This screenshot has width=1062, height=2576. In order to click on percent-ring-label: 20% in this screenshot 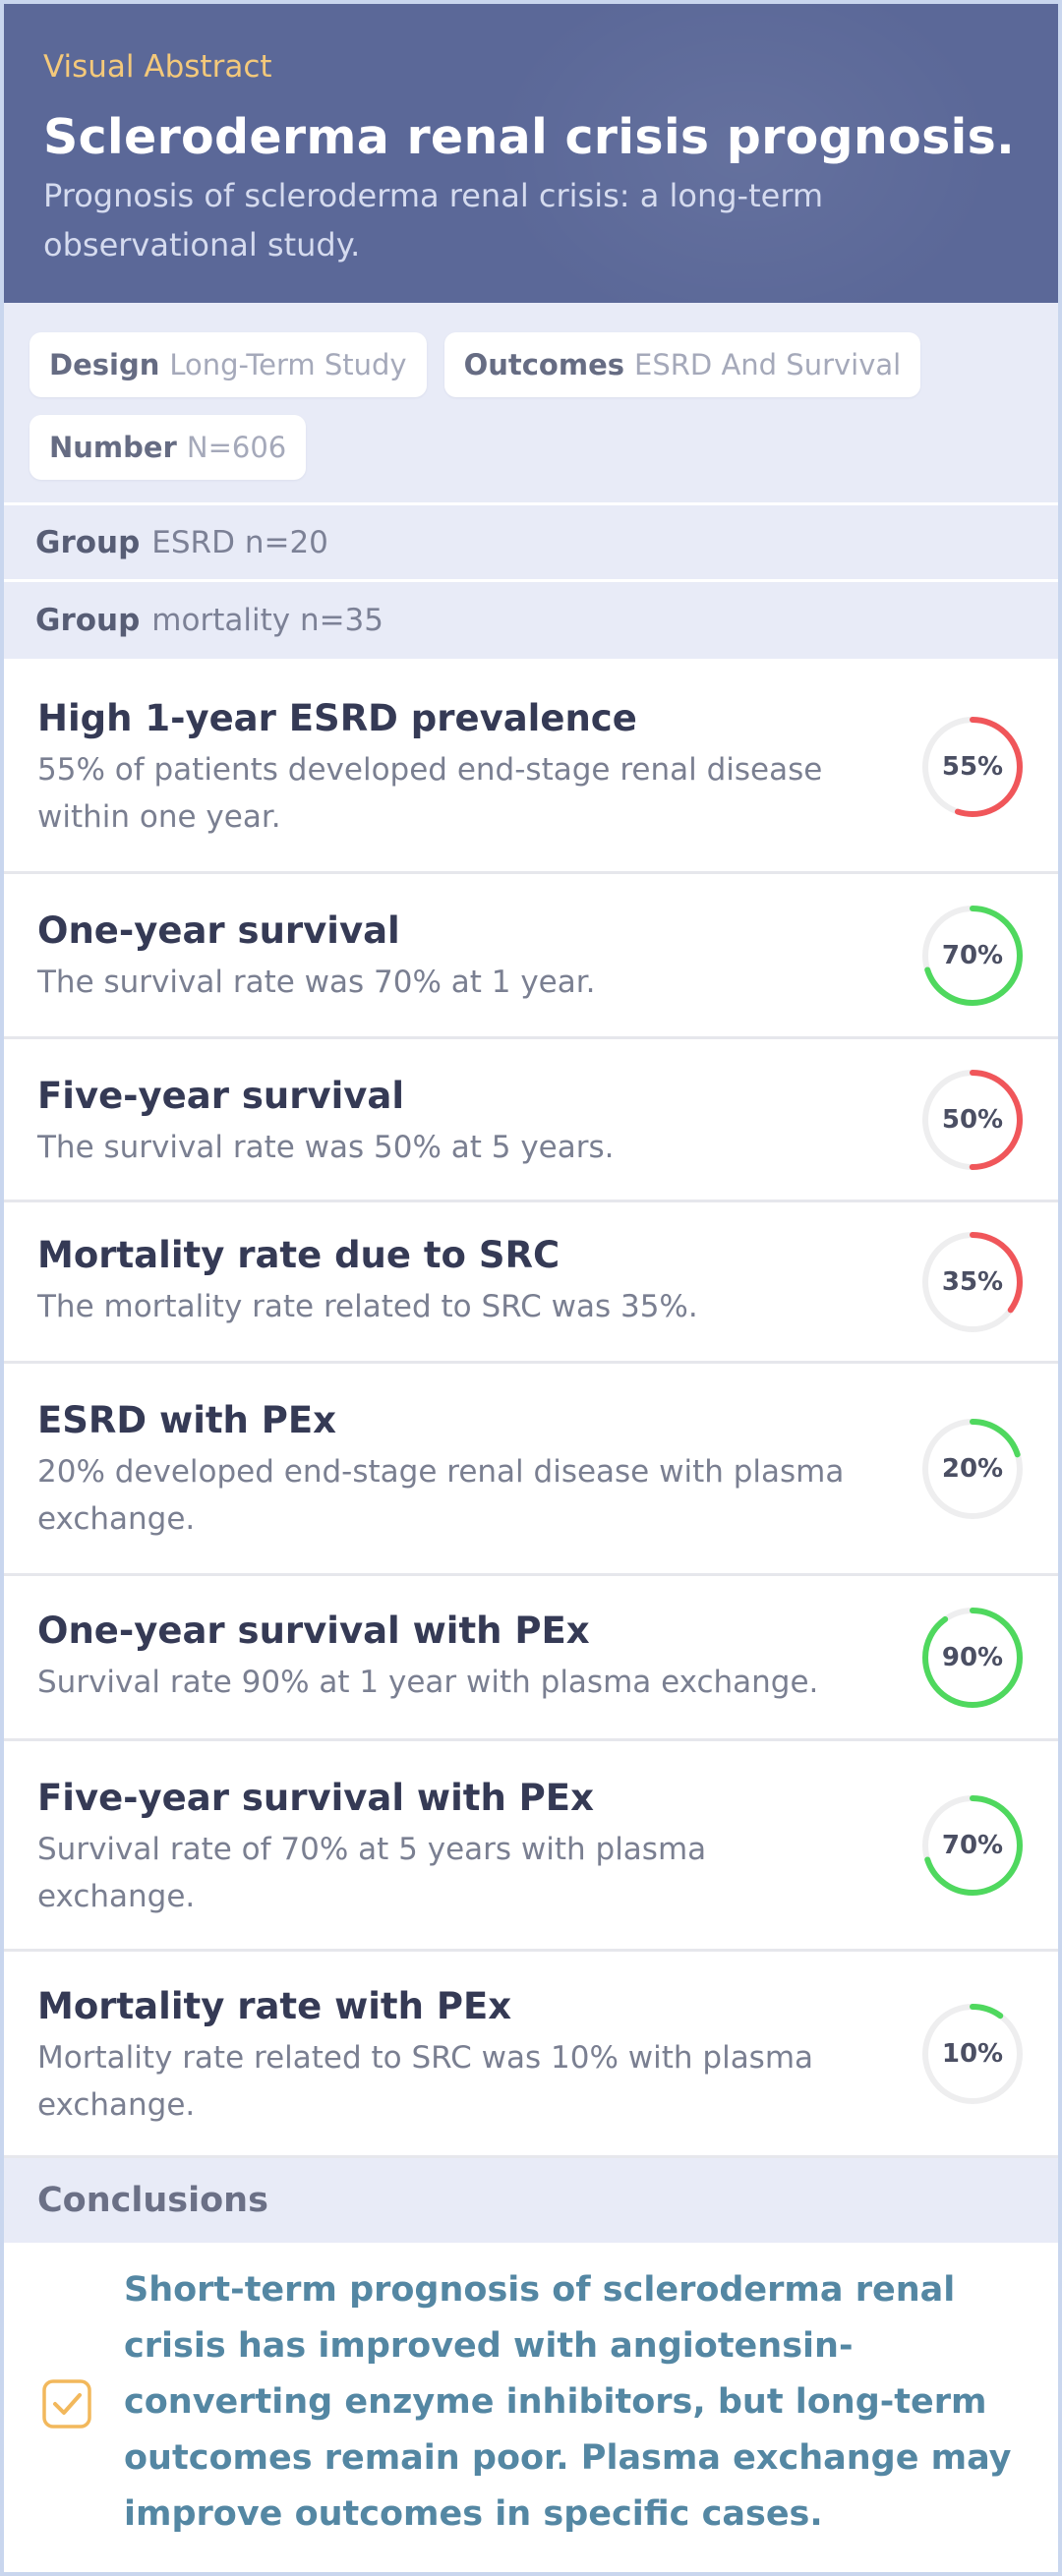, I will do `click(972, 1468)`.